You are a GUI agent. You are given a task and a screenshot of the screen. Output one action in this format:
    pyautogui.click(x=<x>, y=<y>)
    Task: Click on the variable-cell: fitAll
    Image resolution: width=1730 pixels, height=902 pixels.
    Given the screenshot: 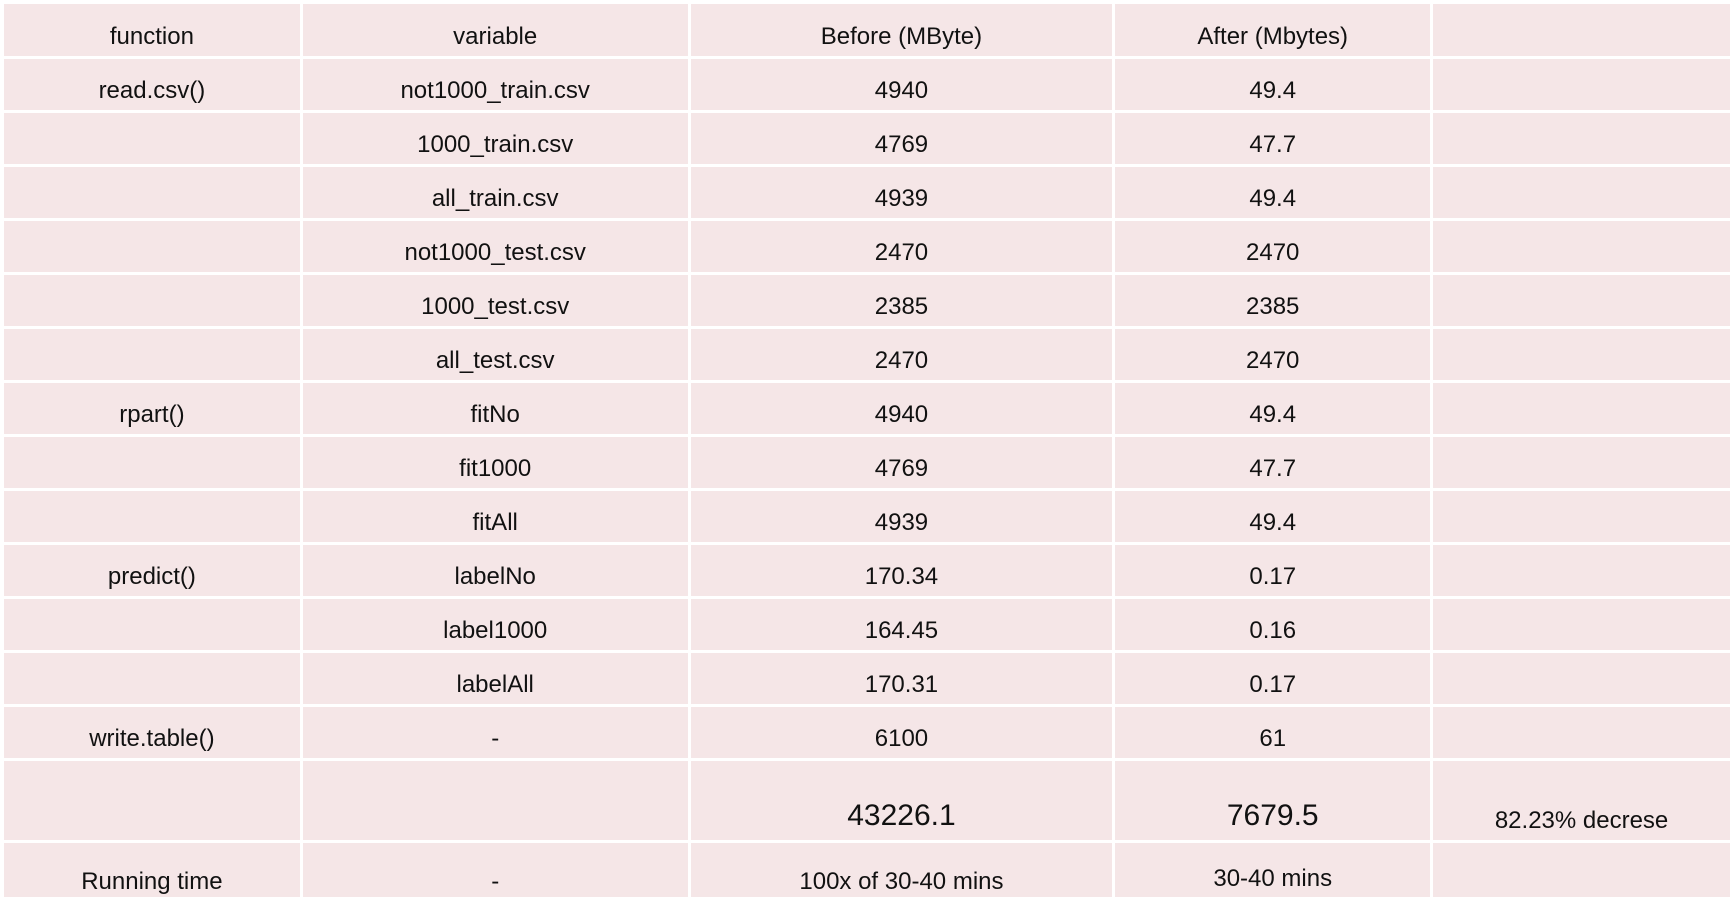 What is the action you would take?
    pyautogui.click(x=495, y=516)
    